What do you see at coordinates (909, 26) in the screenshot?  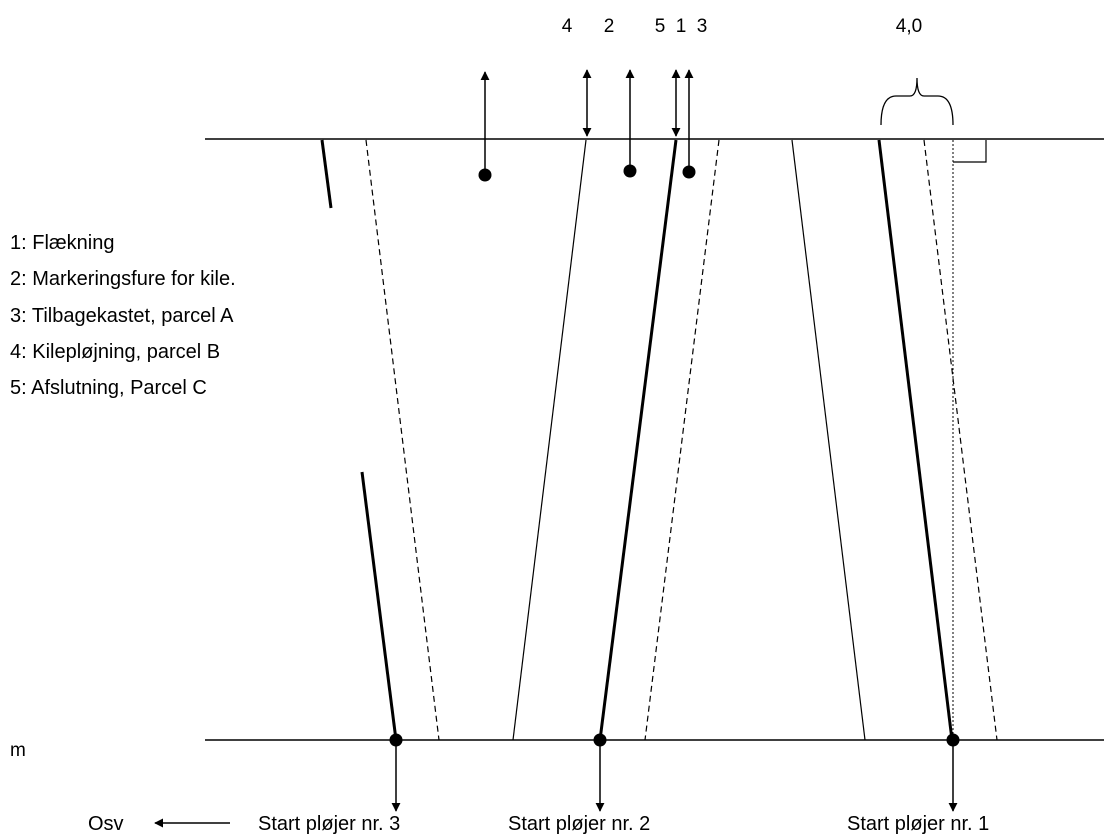 I see `width-label: 4,0` at bounding box center [909, 26].